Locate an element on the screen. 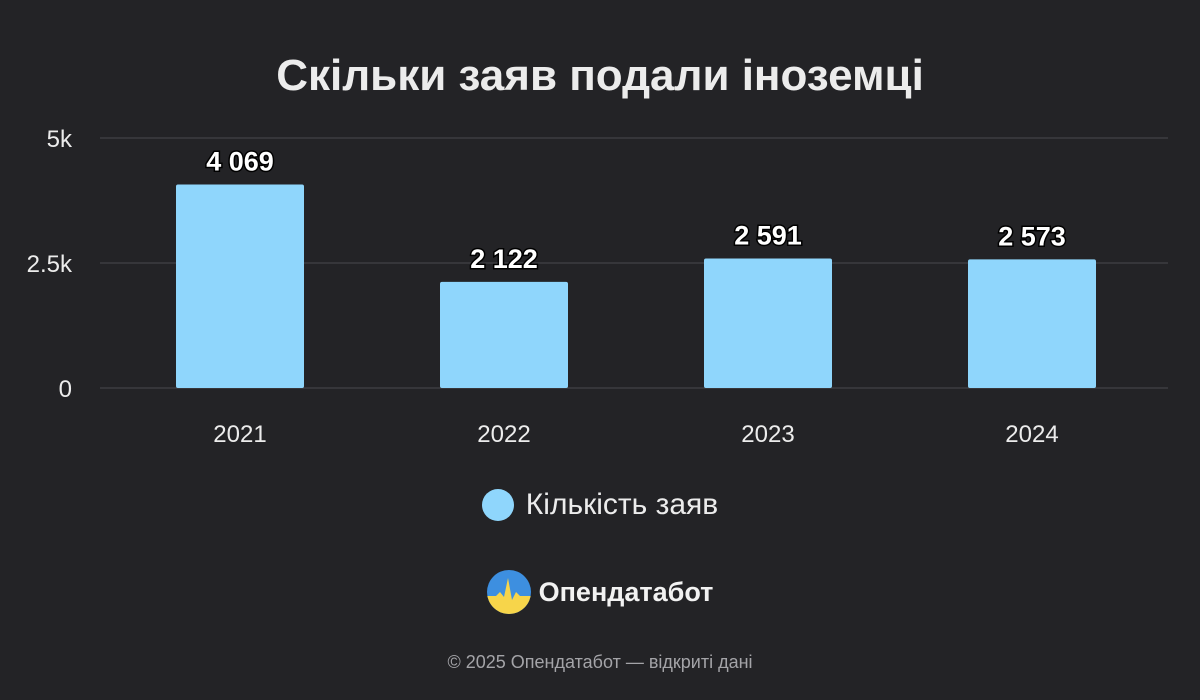 Image resolution: width=1200 pixels, height=700 pixels. bar-value-label: 2 122 is located at coordinates (504, 259).